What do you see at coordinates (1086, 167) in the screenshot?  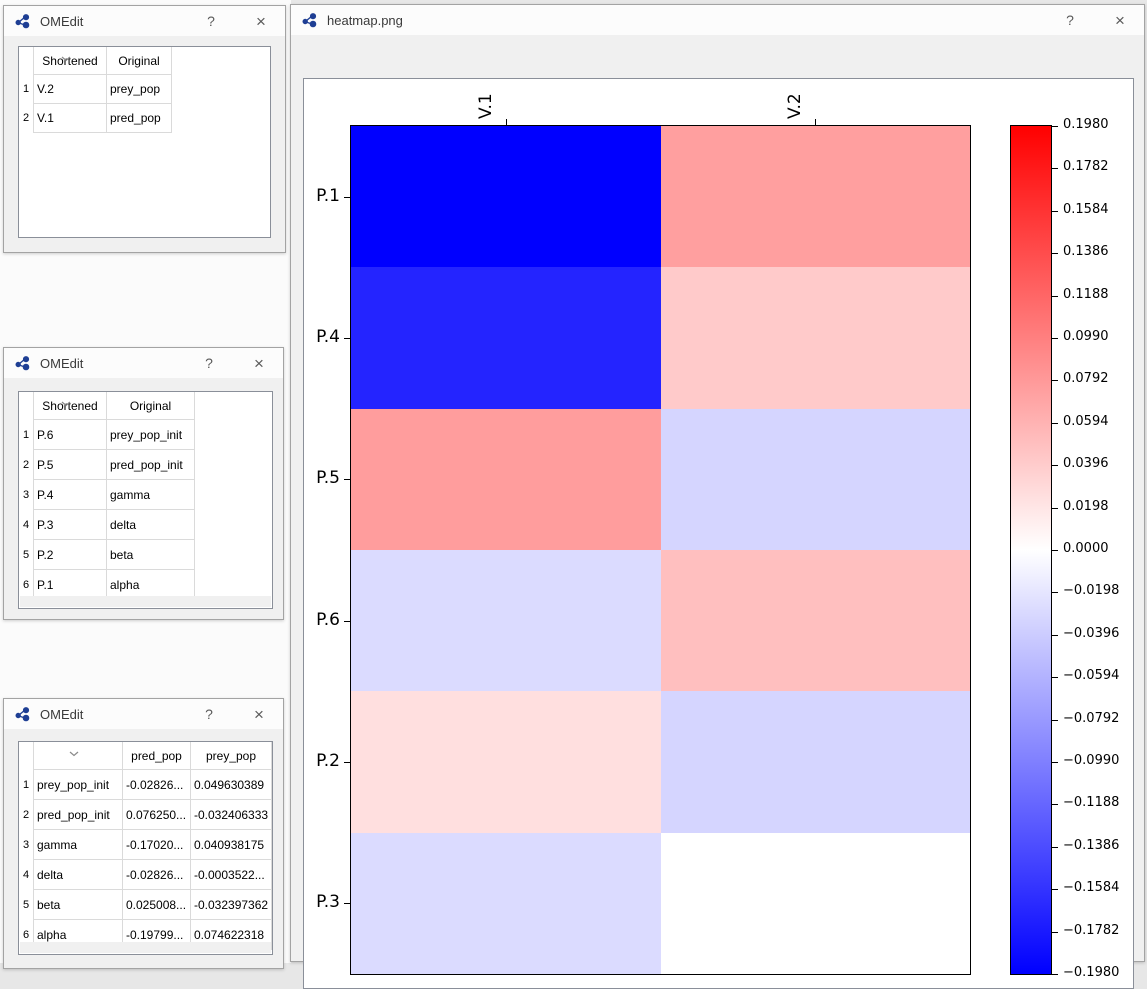 I see `colorbar-tick-label: 0.1782` at bounding box center [1086, 167].